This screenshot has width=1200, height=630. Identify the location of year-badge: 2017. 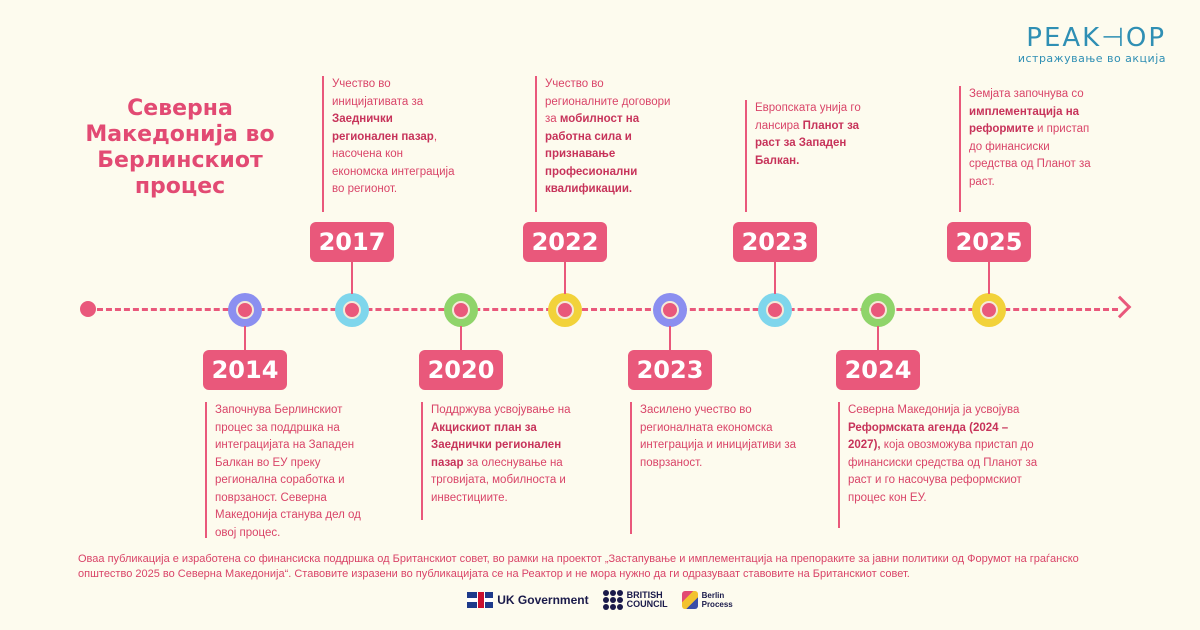
(352, 242).